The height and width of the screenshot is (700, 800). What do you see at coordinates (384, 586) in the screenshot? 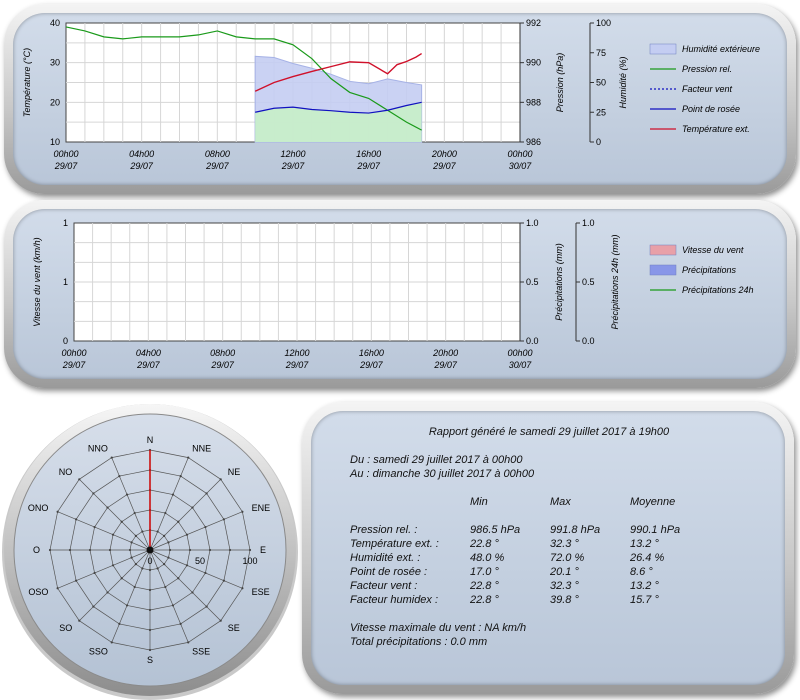
I see `report-row-label: Facteur vent :` at bounding box center [384, 586].